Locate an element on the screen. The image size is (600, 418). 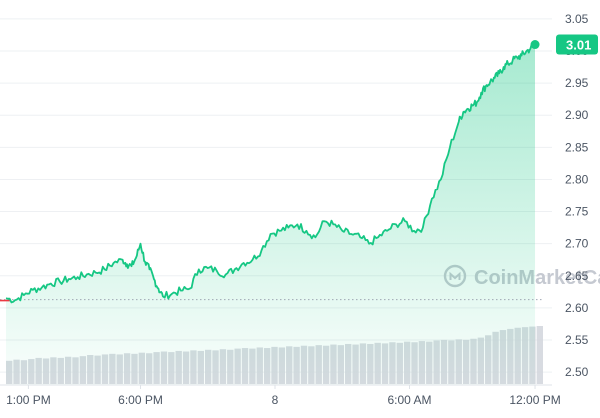
current-price-dot is located at coordinates (535, 45).